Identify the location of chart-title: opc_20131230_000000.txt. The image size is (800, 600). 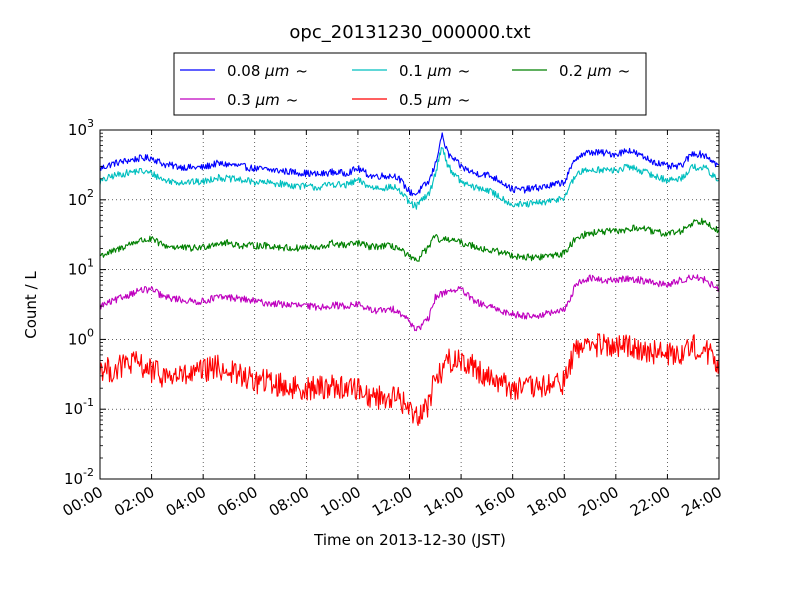
(409, 32).